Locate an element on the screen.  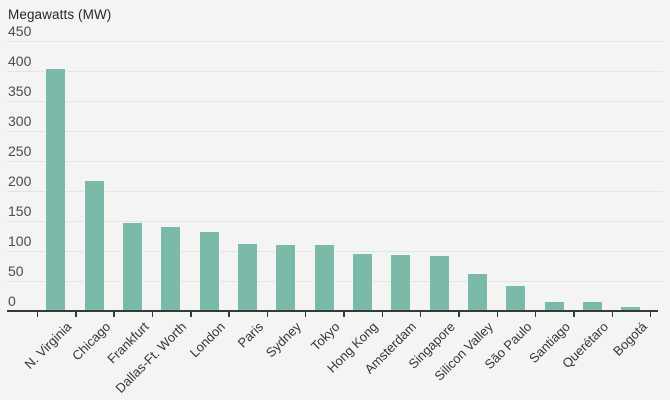
bar-london is located at coordinates (209, 270).